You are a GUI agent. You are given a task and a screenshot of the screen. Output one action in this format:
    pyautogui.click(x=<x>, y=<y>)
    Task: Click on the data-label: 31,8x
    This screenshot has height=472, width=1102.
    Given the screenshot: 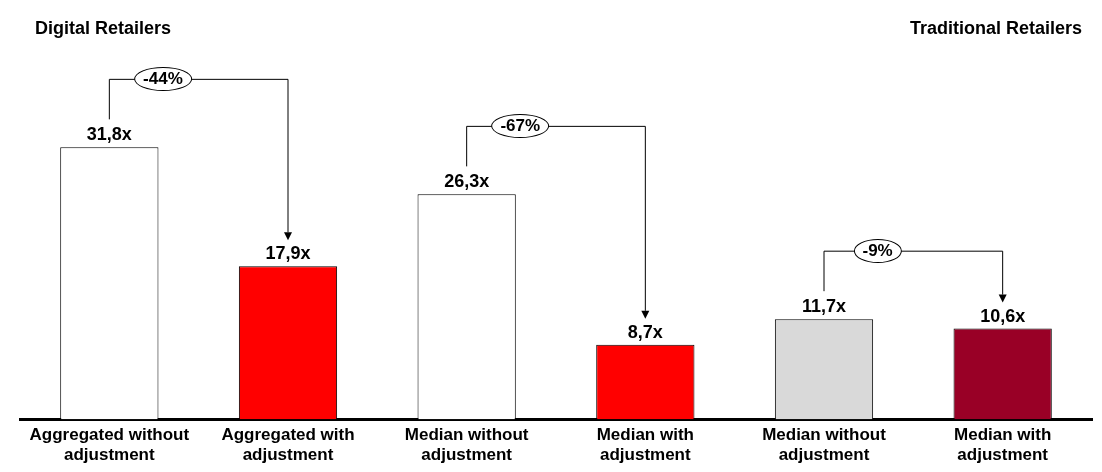 What is the action you would take?
    pyautogui.click(x=109, y=134)
    